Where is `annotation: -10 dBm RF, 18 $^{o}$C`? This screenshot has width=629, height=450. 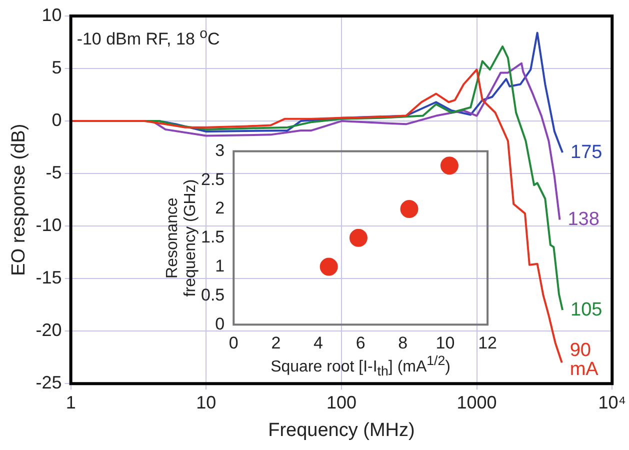 annotation: -10 dBm RF, 18 $^{o}$C is located at coordinates (148, 38).